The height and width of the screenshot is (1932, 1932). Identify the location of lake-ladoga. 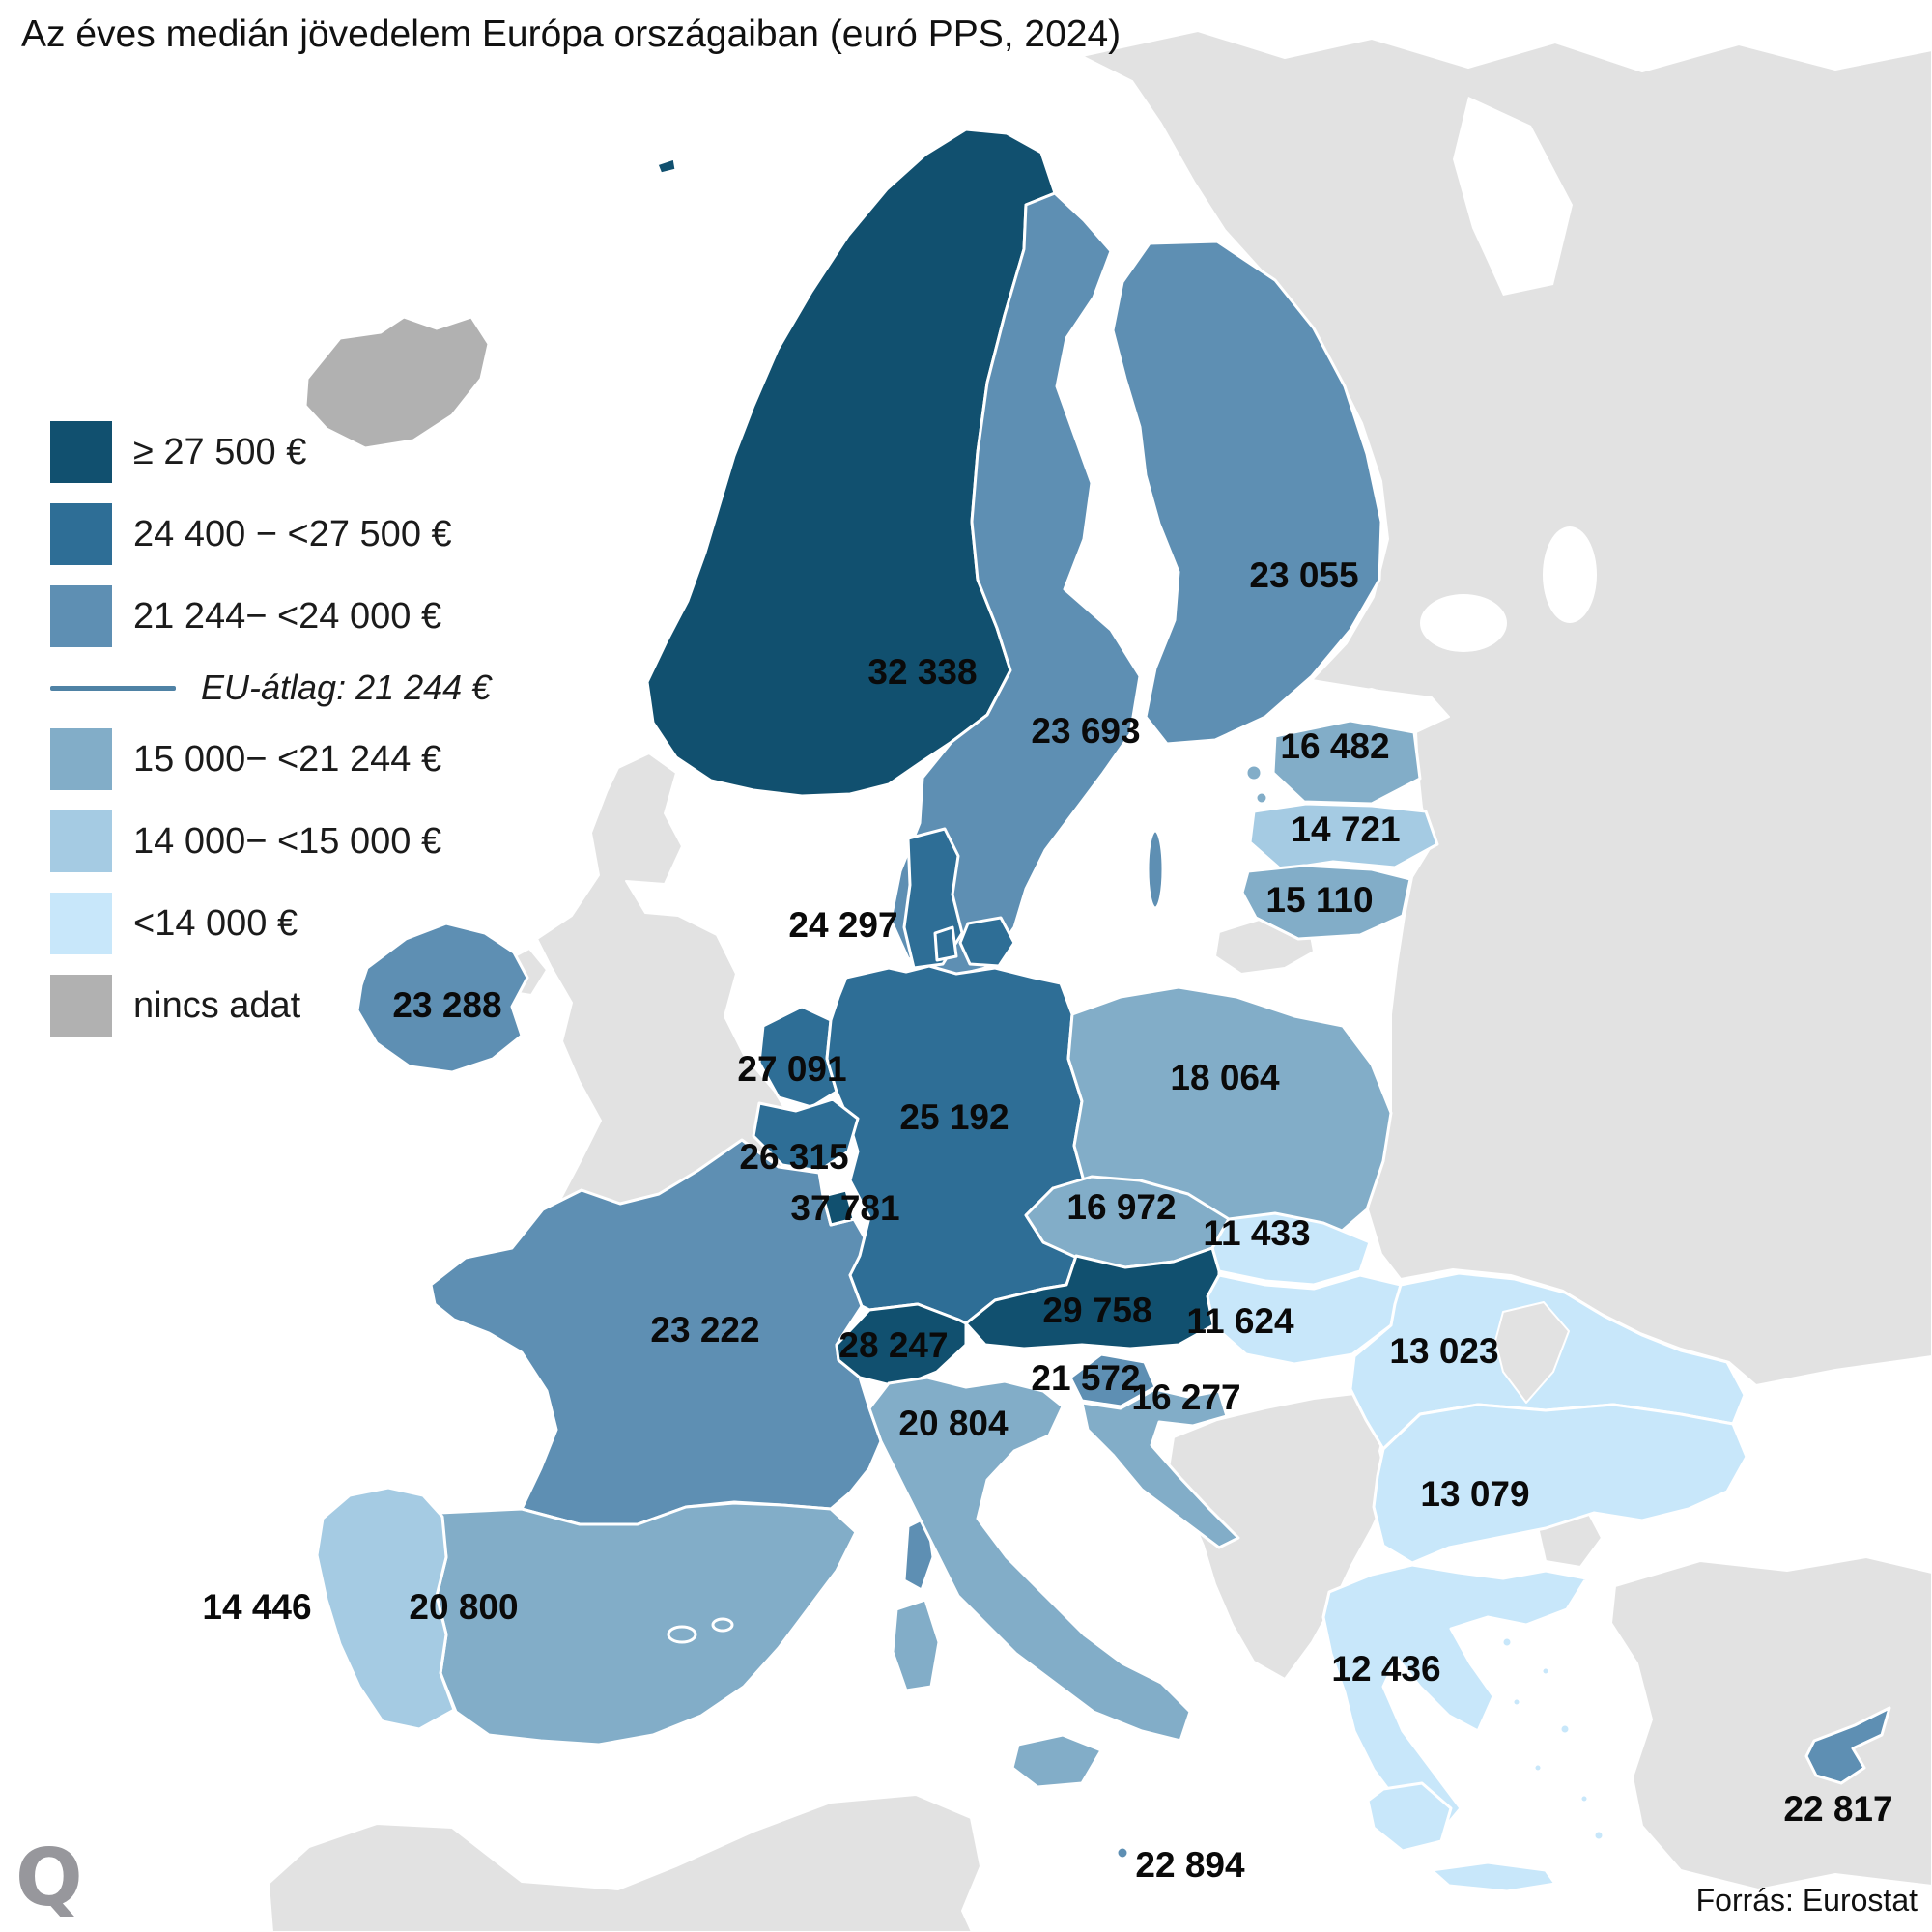
(1463, 623).